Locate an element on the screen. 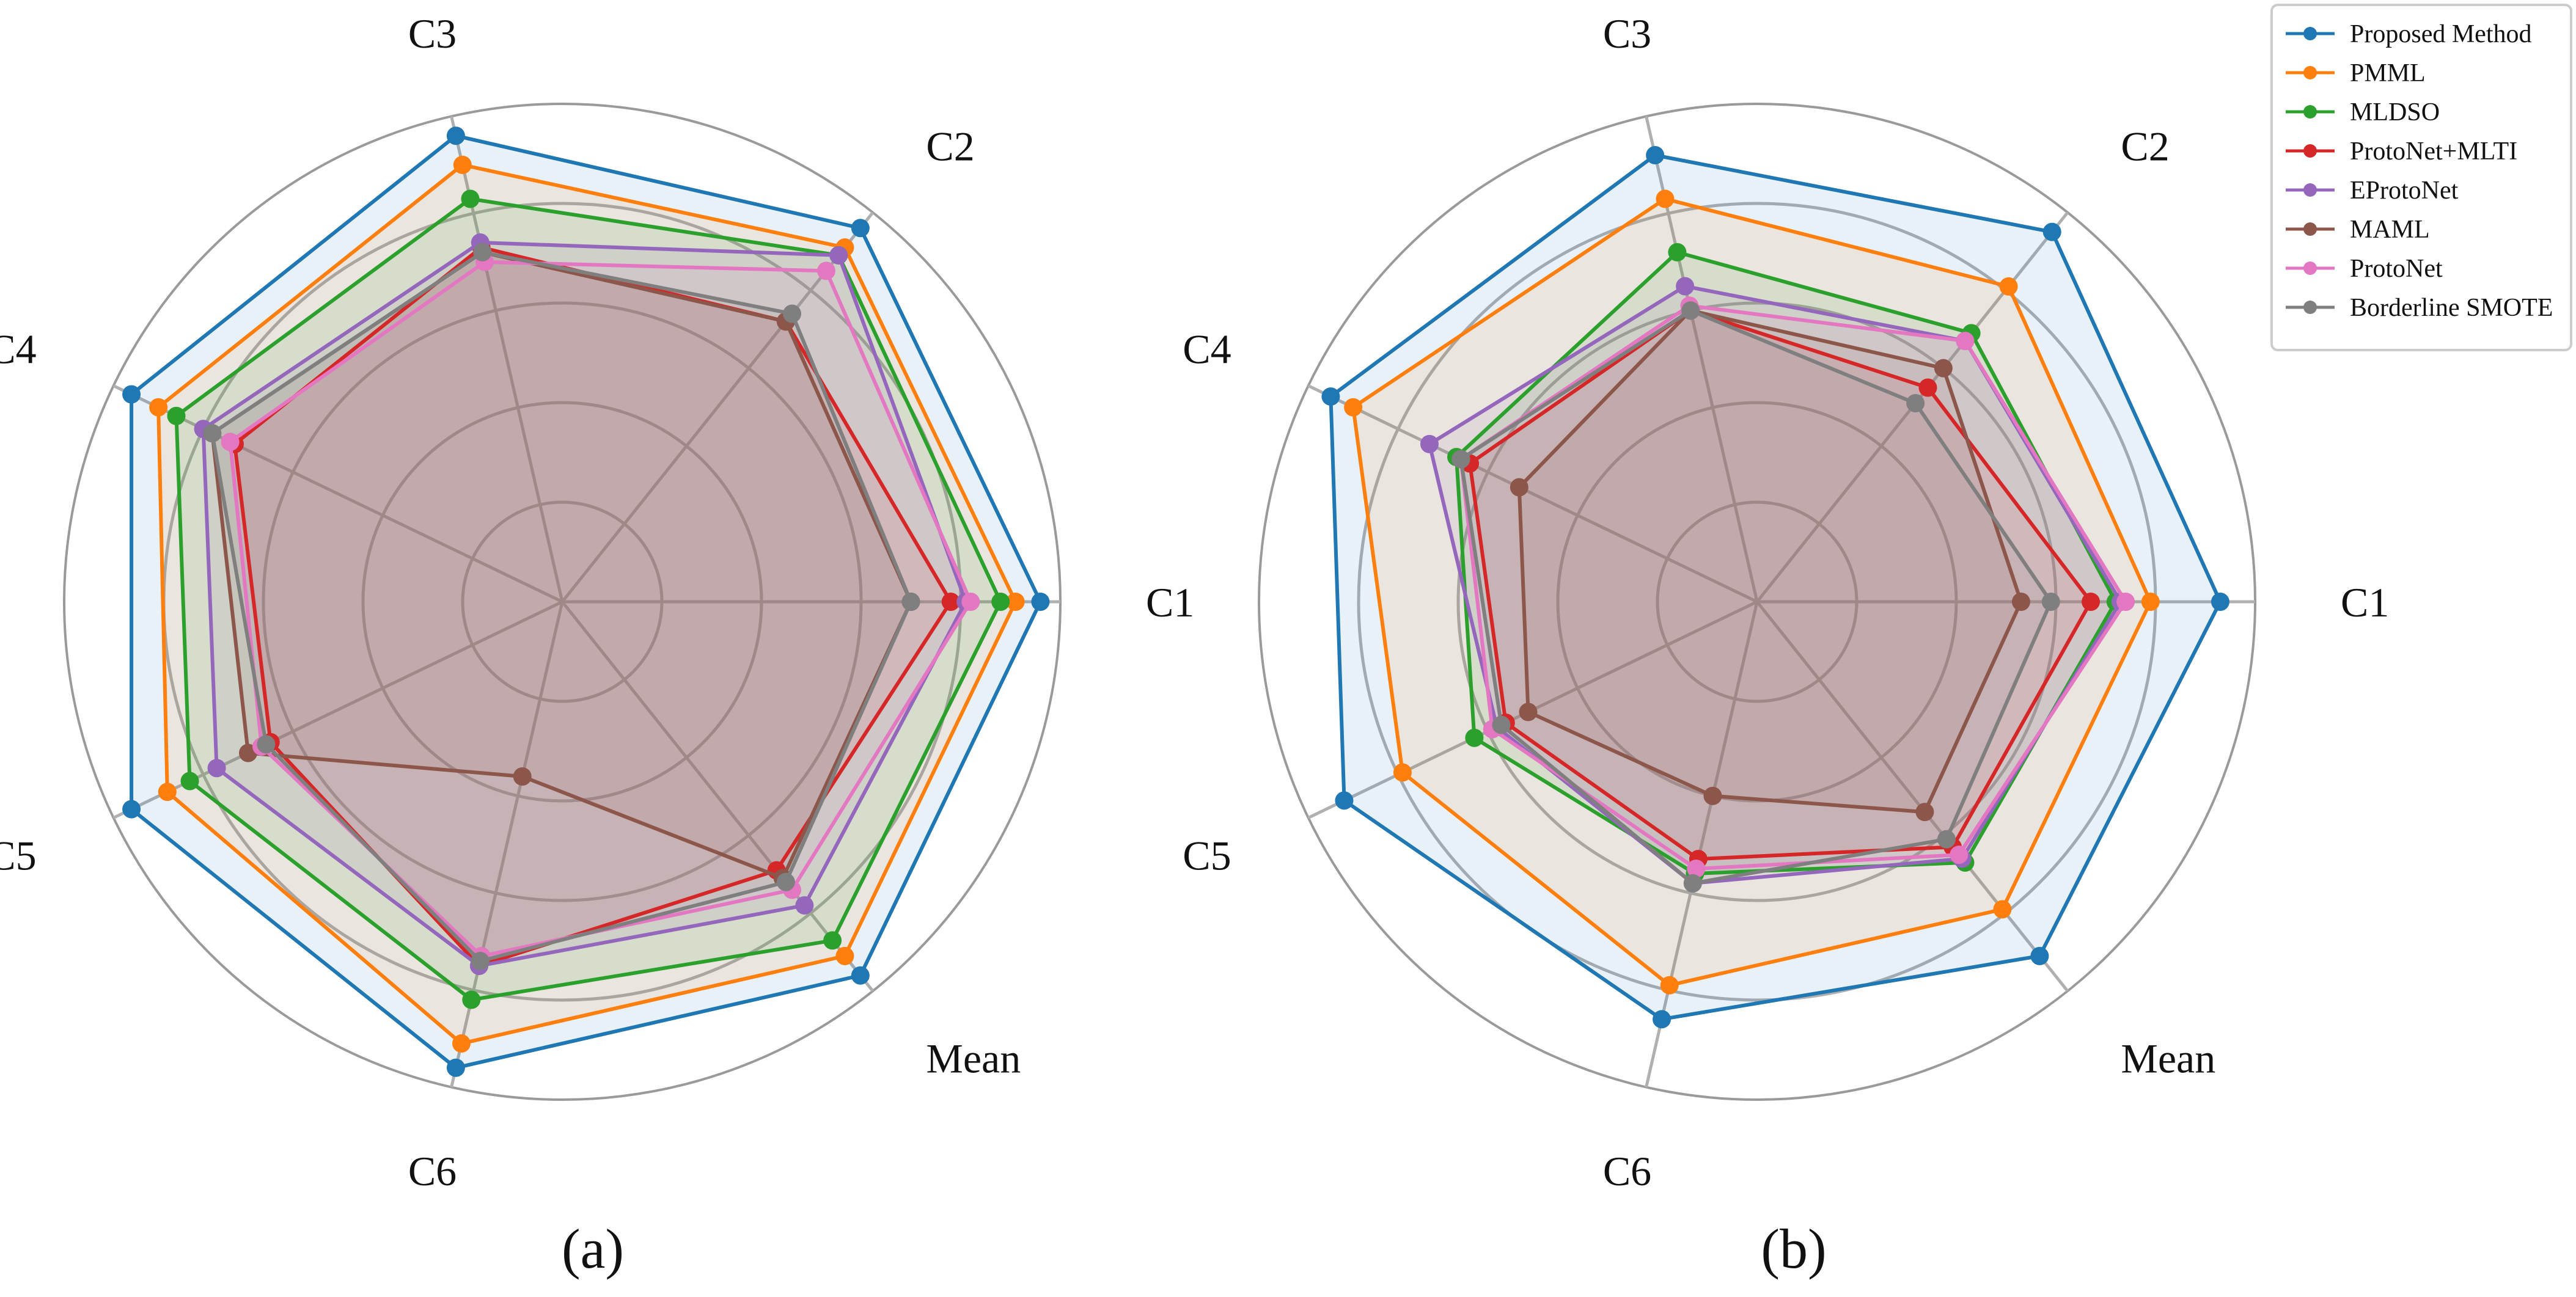 This screenshot has width=2576, height=1297. point-protonet-c2 is located at coordinates (825, 270).